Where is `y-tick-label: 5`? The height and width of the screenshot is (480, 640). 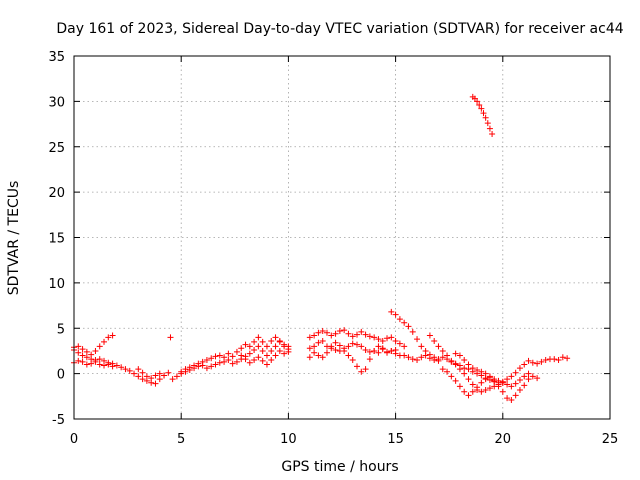
y-tick-label: 5 is located at coordinates (61, 329).